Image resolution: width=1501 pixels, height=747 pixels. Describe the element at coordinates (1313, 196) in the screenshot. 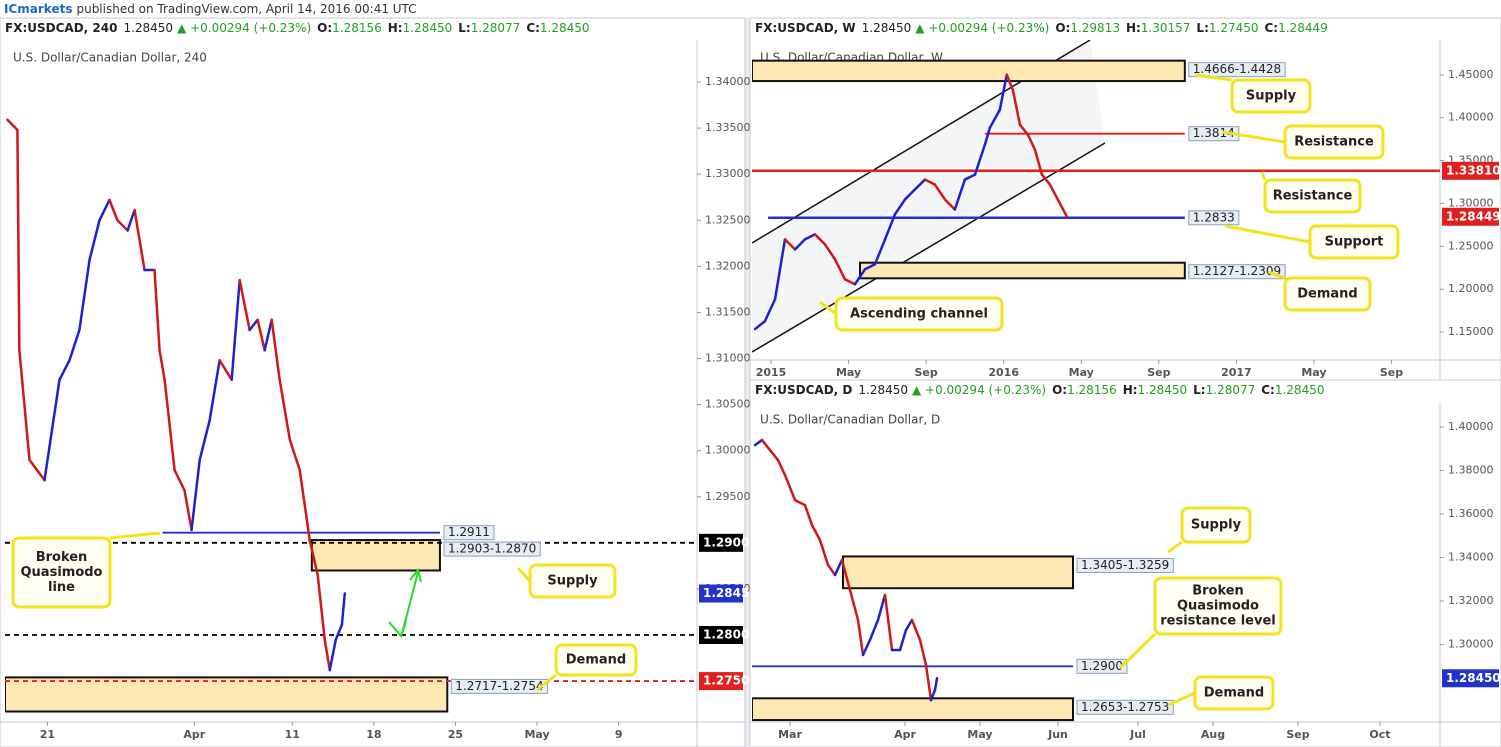

I see `callout-text: Resistance` at that location.